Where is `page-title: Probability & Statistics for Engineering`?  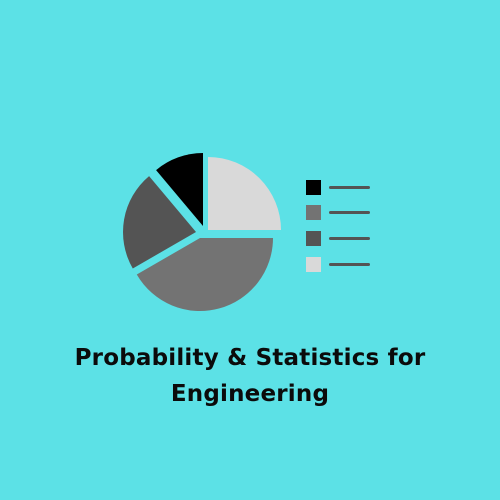
page-title: Probability & Statistics for Engineering is located at coordinates (250, 376).